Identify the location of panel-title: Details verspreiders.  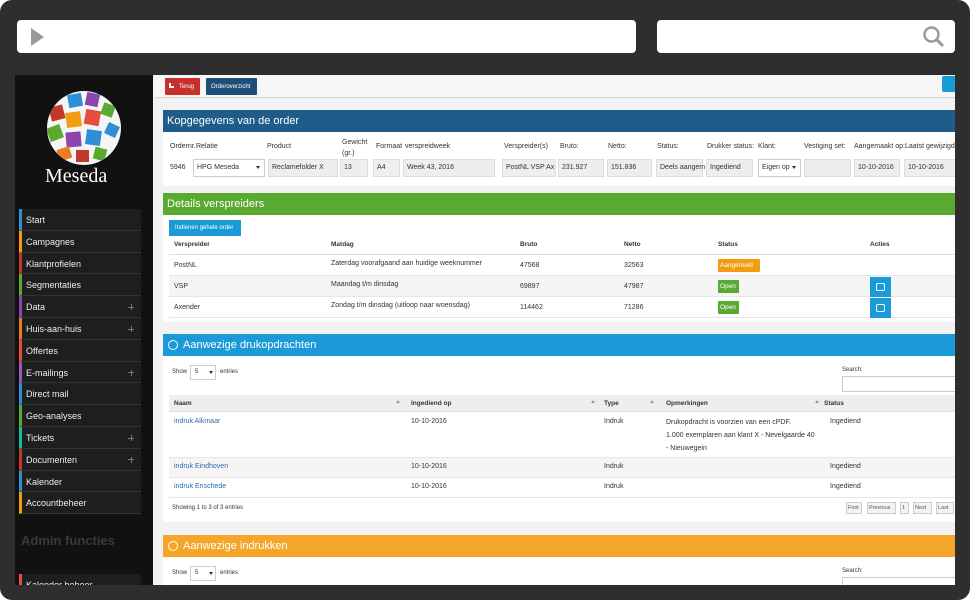
(216, 204).